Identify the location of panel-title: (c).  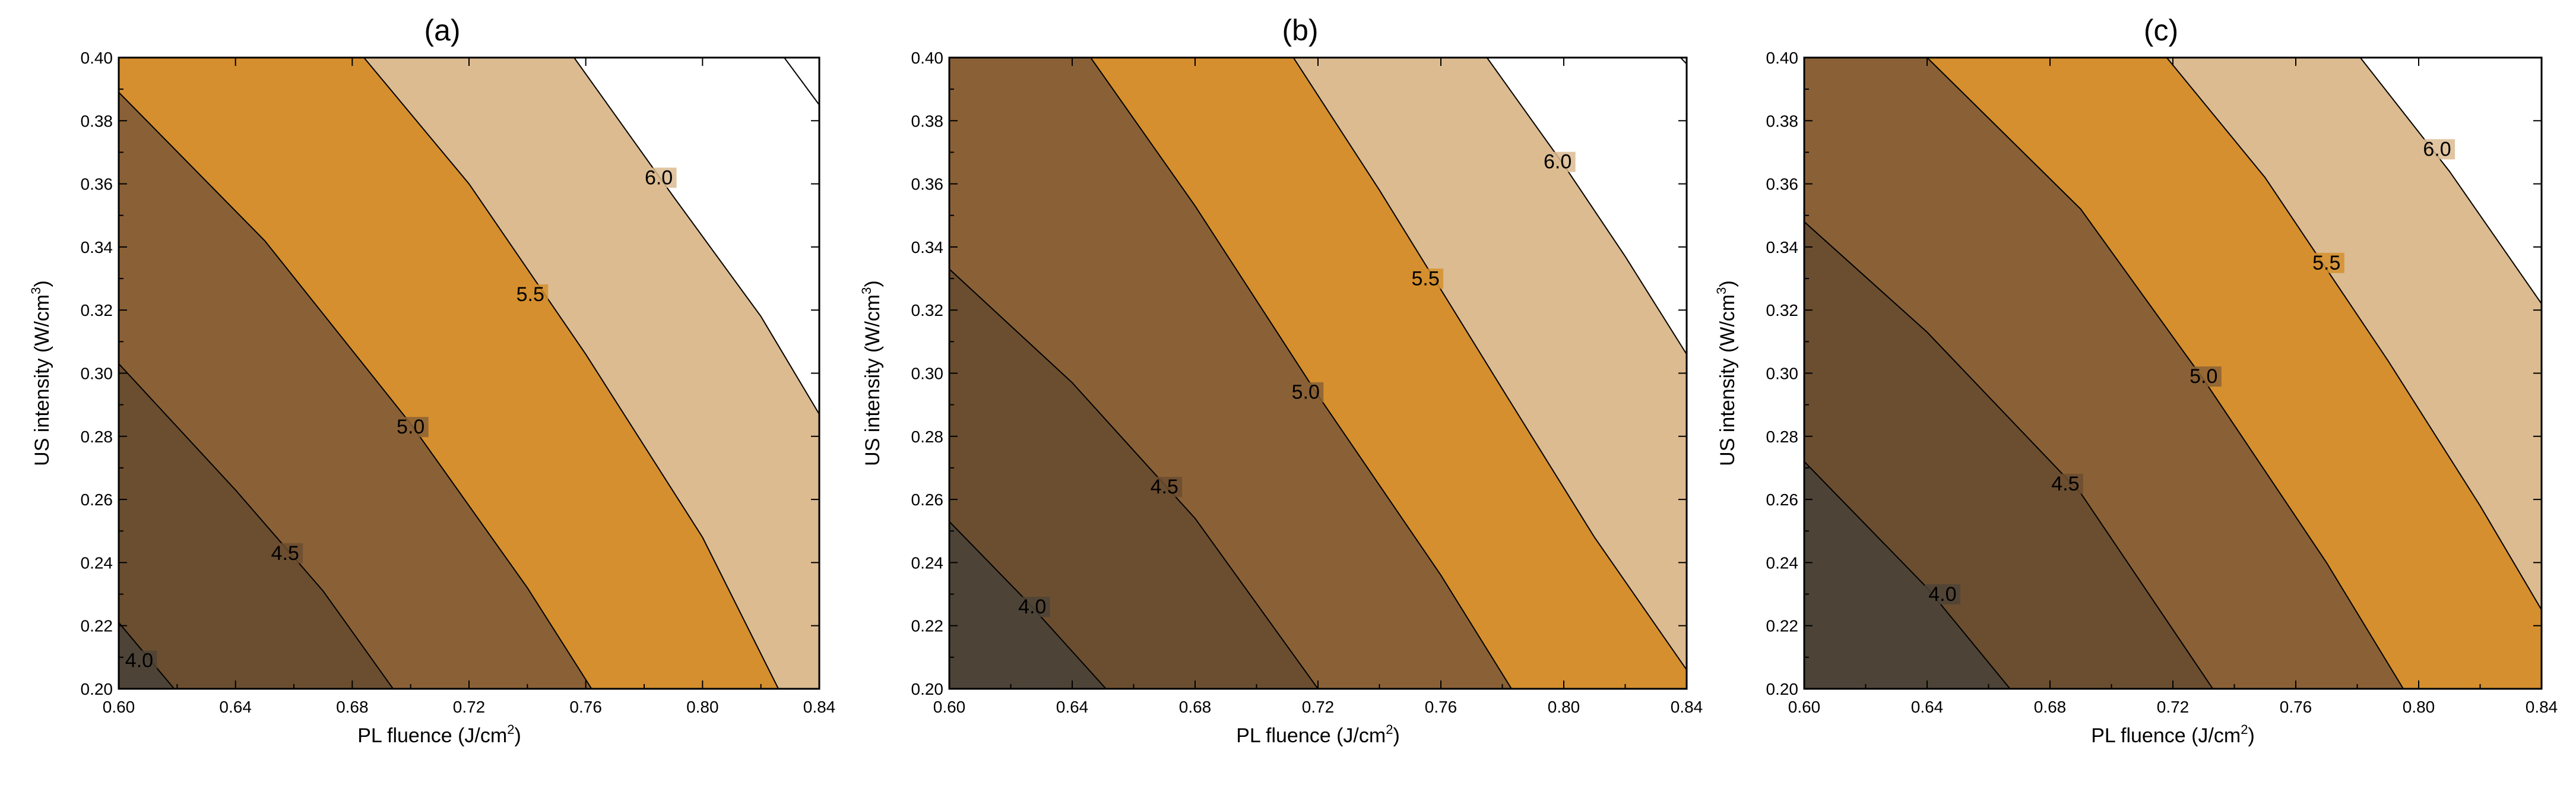
(2161, 30).